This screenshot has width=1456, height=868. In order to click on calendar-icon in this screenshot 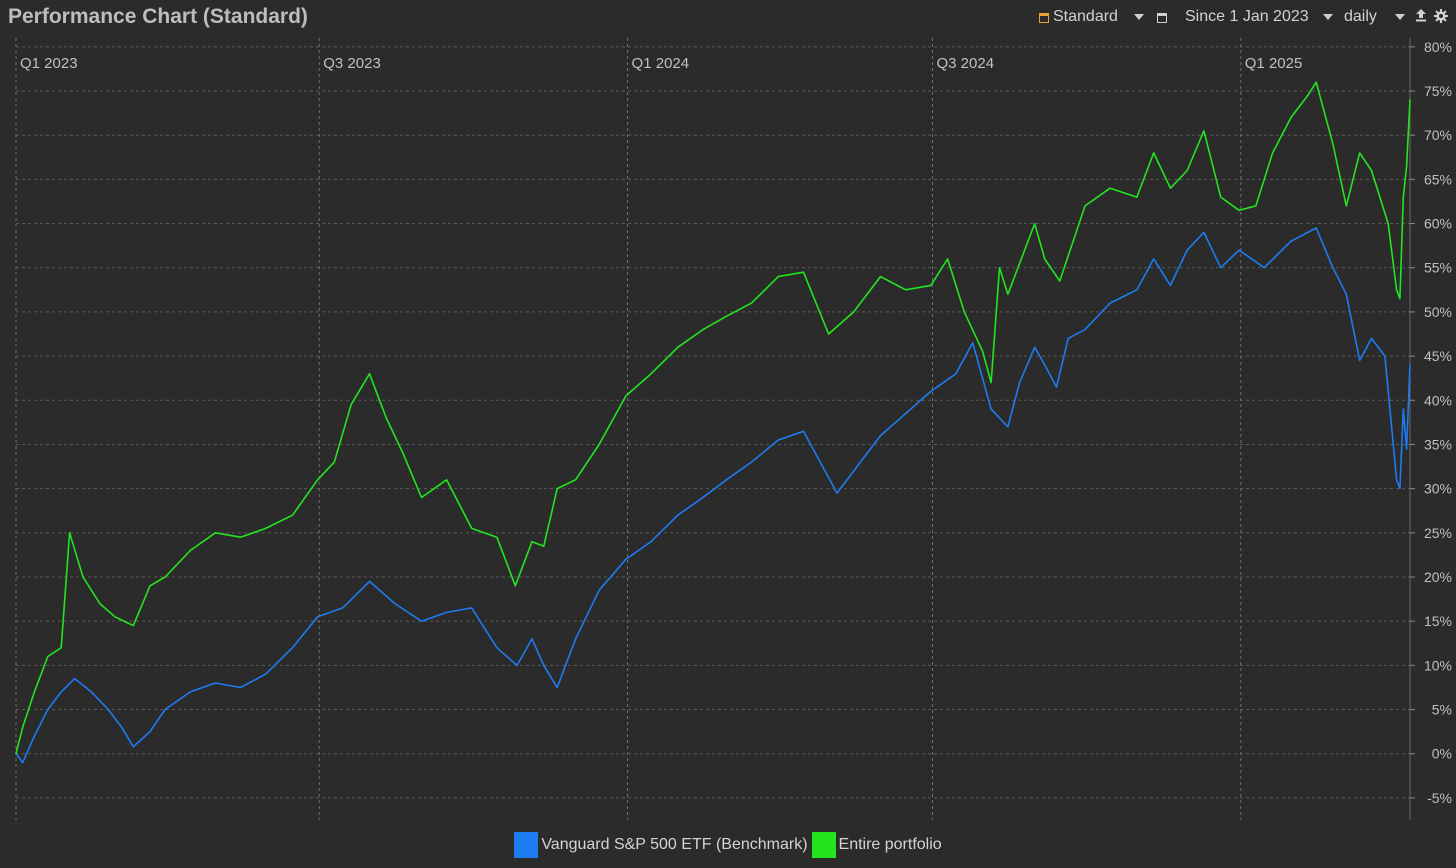, I will do `click(1162, 16)`.